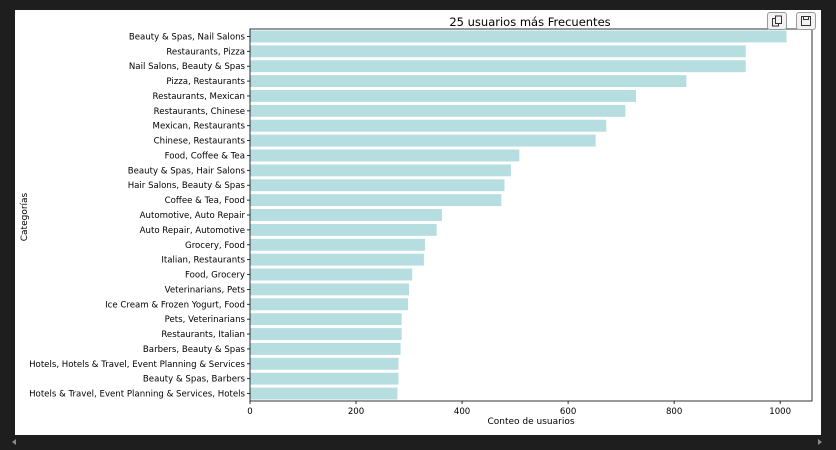 This screenshot has height=450, width=836. Describe the element at coordinates (530, 422) in the screenshot. I see `x-axis-label: Conteo de usuarios` at that location.